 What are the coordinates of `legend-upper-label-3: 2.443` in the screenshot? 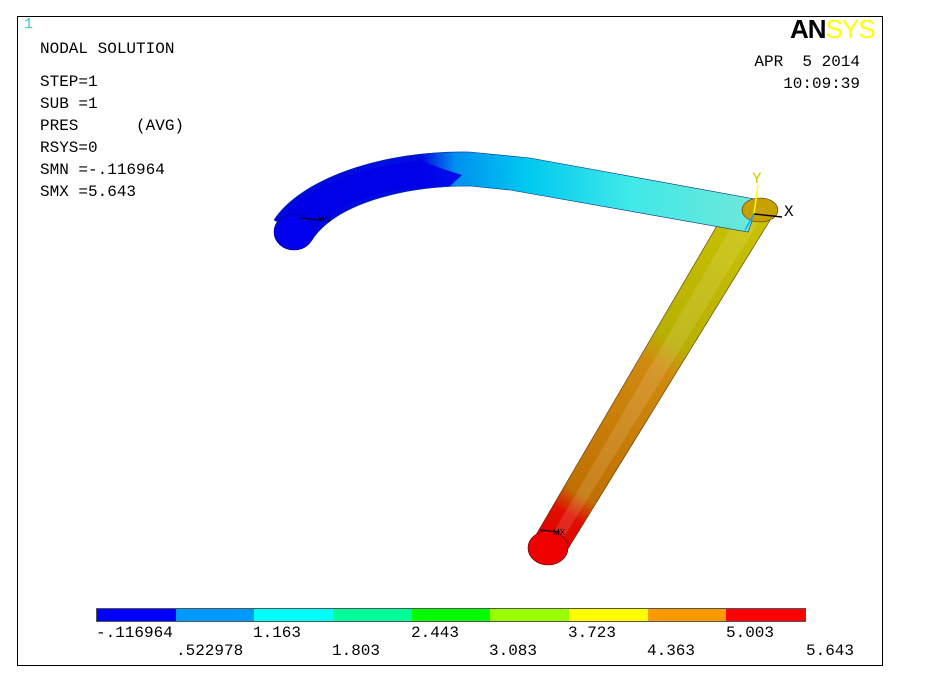 It's located at (435, 633).